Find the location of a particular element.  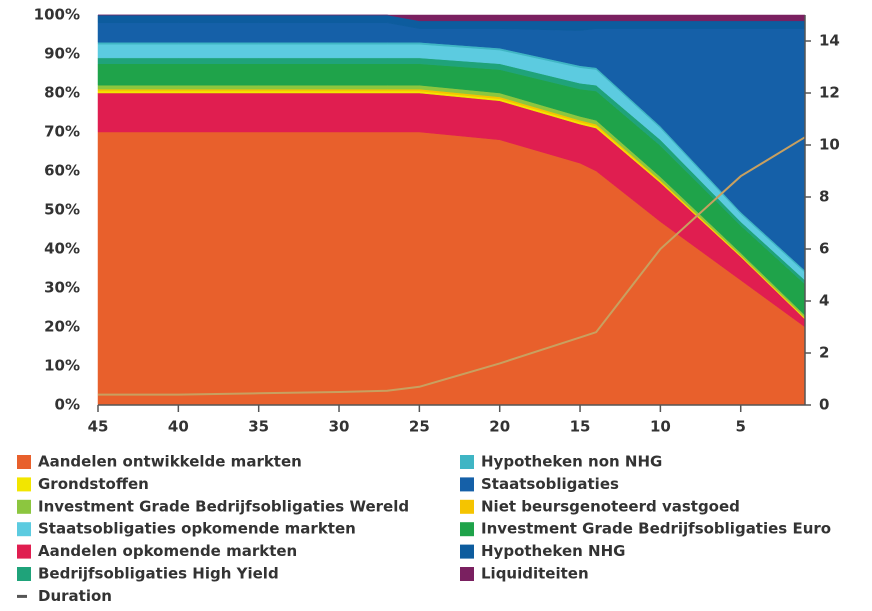

y2-tick-label: 4 is located at coordinates (824, 301).